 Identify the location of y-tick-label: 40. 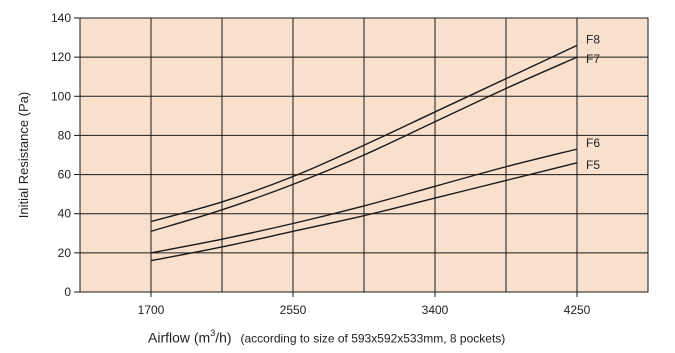
(65, 214).